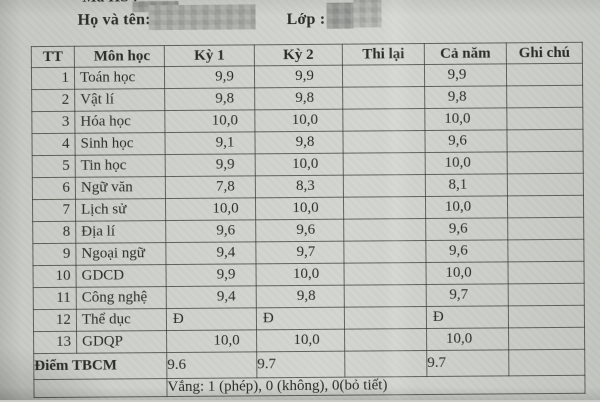 Image resolution: width=600 pixels, height=402 pixels. What do you see at coordinates (210, 231) in the screenshot?
I see `semester1-score: 9,6` at bounding box center [210, 231].